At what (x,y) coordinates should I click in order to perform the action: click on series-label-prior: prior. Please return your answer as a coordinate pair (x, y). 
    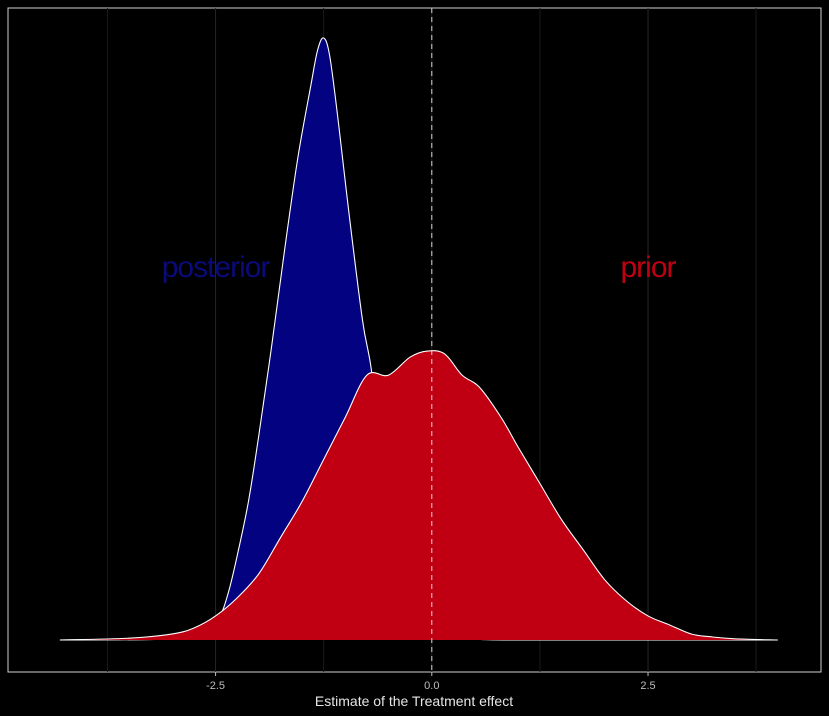
    Looking at the image, I should click on (649, 267).